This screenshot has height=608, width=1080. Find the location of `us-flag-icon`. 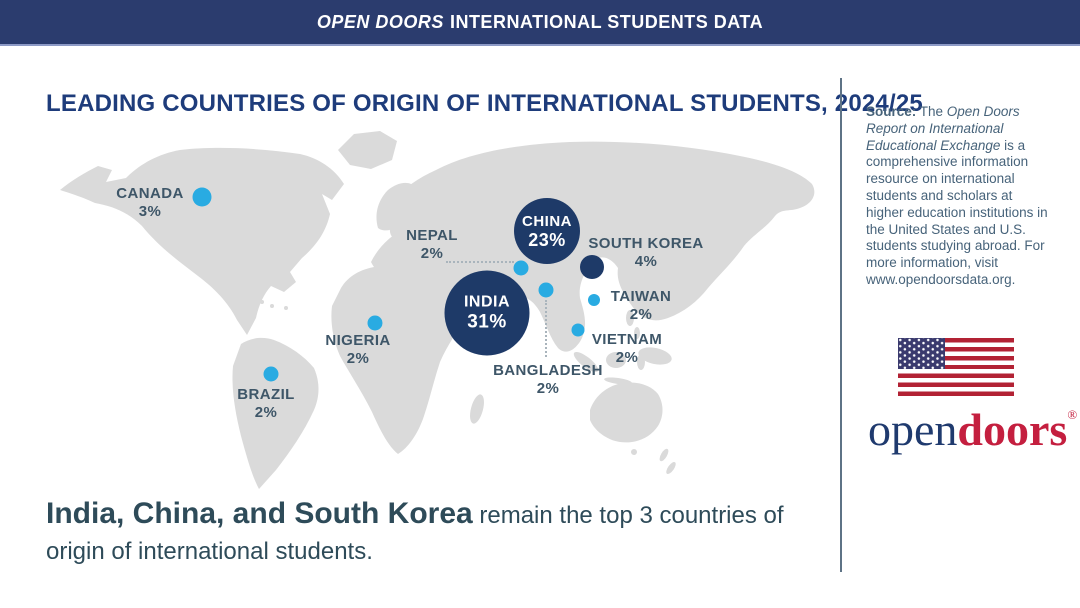

us-flag-icon is located at coordinates (956, 367).